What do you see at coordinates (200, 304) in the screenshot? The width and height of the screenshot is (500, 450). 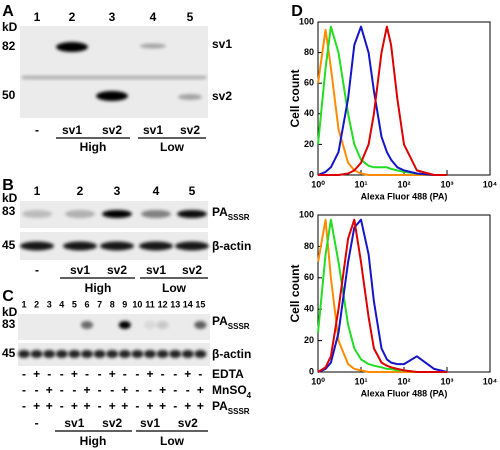 I see `lane-number: 15` at bounding box center [200, 304].